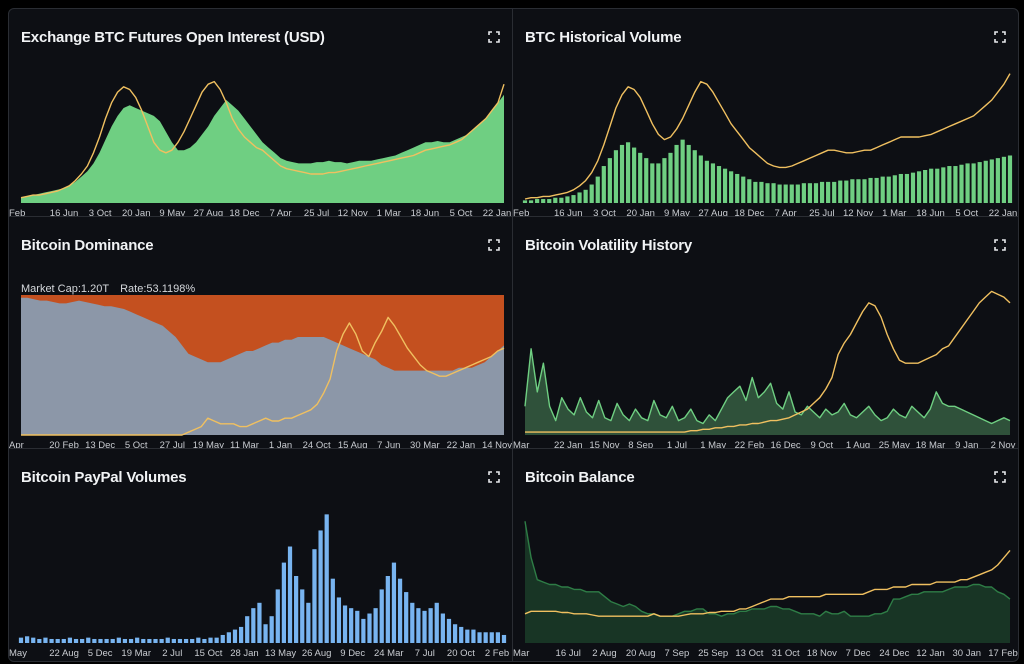  I want to click on x-tick-label: 1 May, so click(713, 444).